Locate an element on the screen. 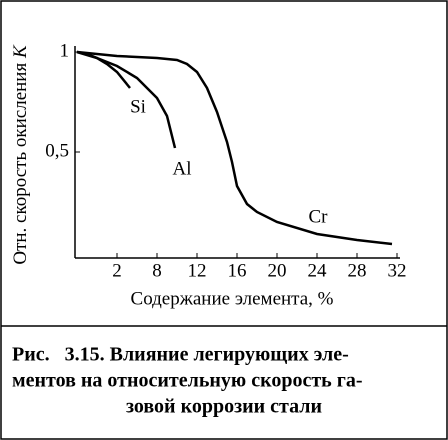 Image resolution: width=448 pixels, height=440 pixels. y-tick-label: 0,5 is located at coordinates (57, 150).